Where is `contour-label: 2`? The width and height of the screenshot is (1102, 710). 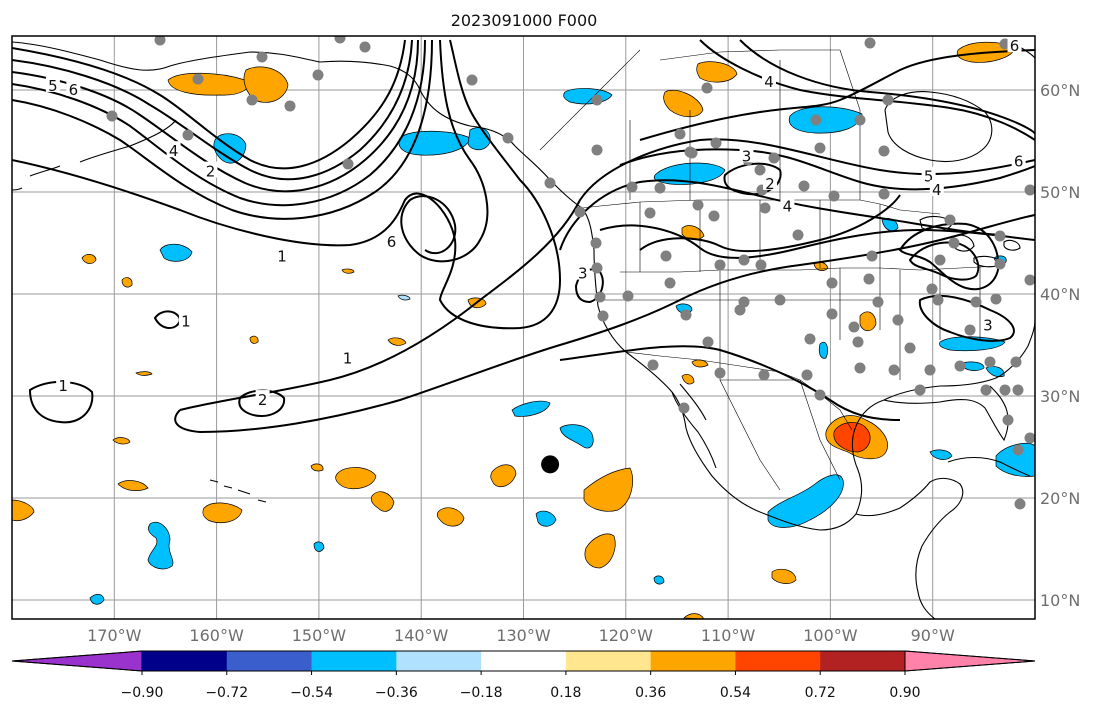 contour-label: 2 is located at coordinates (263, 400).